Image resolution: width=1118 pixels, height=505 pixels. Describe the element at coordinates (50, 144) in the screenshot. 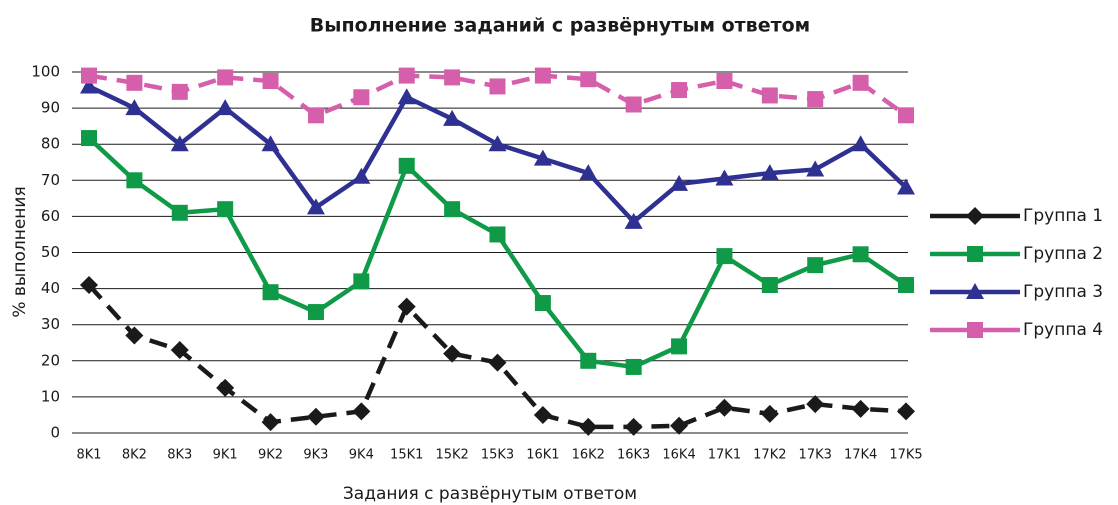

I see `y-tick-label: 80` at that location.